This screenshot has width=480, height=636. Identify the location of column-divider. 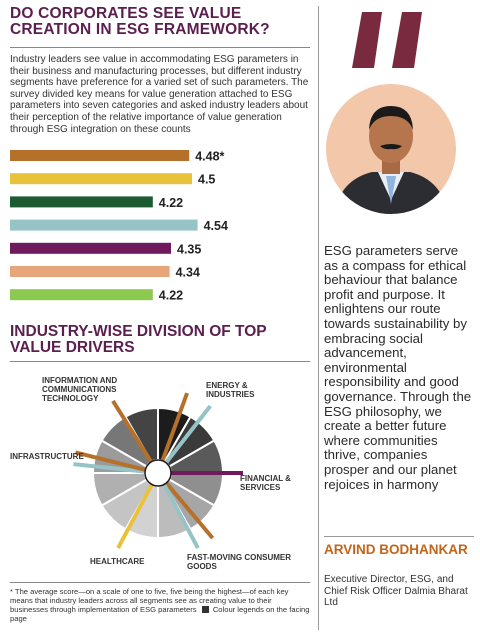
(318, 318).